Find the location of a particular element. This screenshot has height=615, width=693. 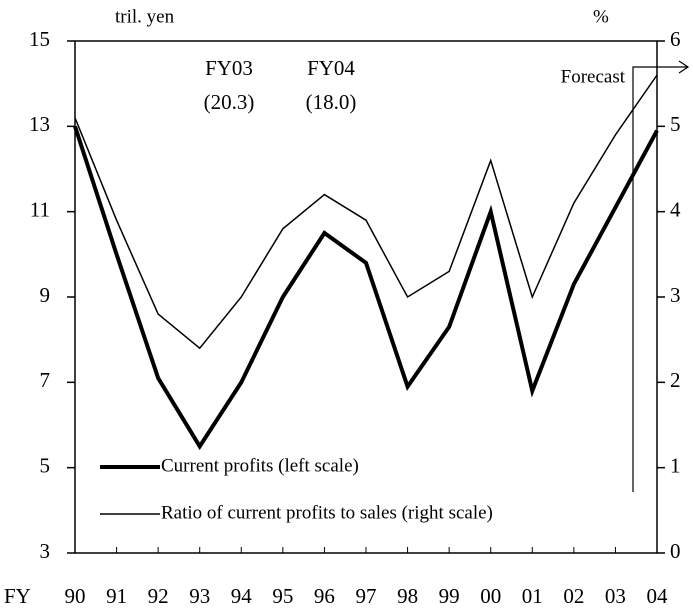

annotation: (18.0) is located at coordinates (331, 102).